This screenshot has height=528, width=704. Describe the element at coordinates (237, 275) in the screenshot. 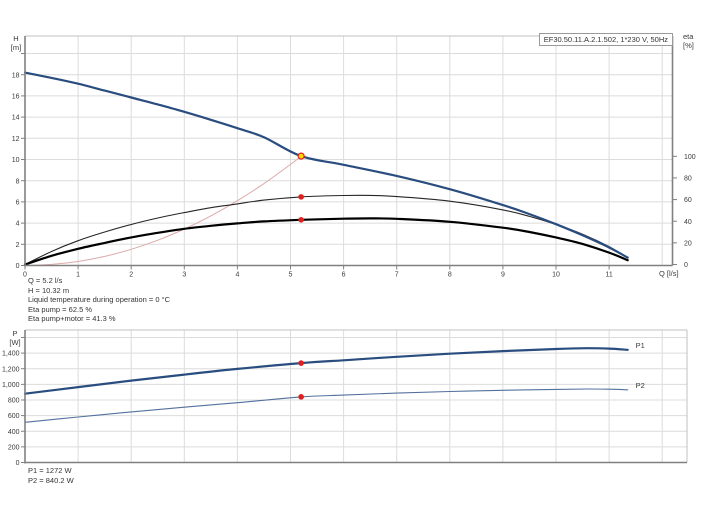

I see `x-tick-label: 4` at that location.